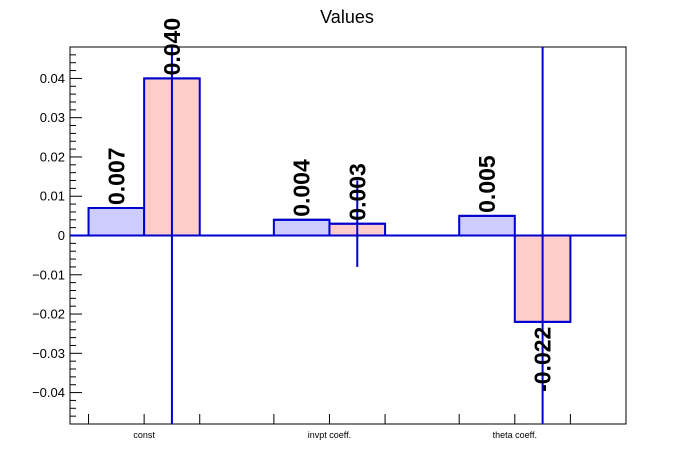  What do you see at coordinates (487, 225) in the screenshot?
I see `bar-theta-coeff--series-0` at bounding box center [487, 225].